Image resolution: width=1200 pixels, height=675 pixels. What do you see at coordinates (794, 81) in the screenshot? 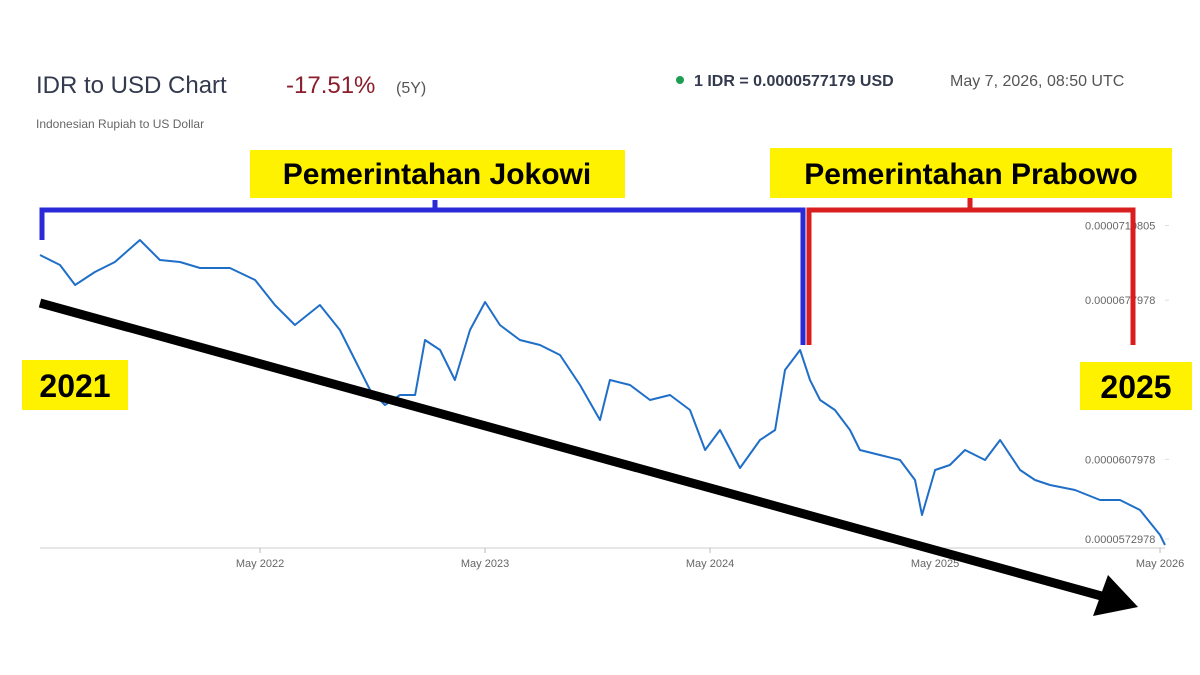
I see `rate: 1 IDR = 0.0000577179 USD` at bounding box center [794, 81].